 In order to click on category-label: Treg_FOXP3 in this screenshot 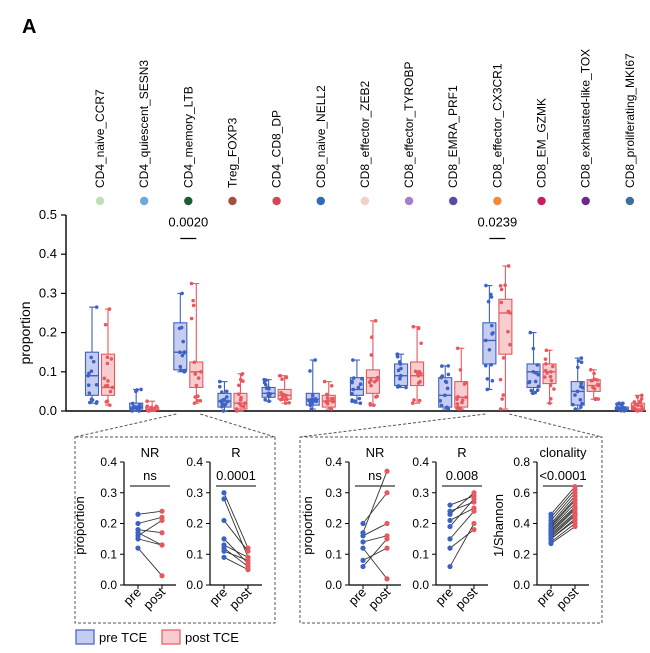, I will do `click(232, 152)`.